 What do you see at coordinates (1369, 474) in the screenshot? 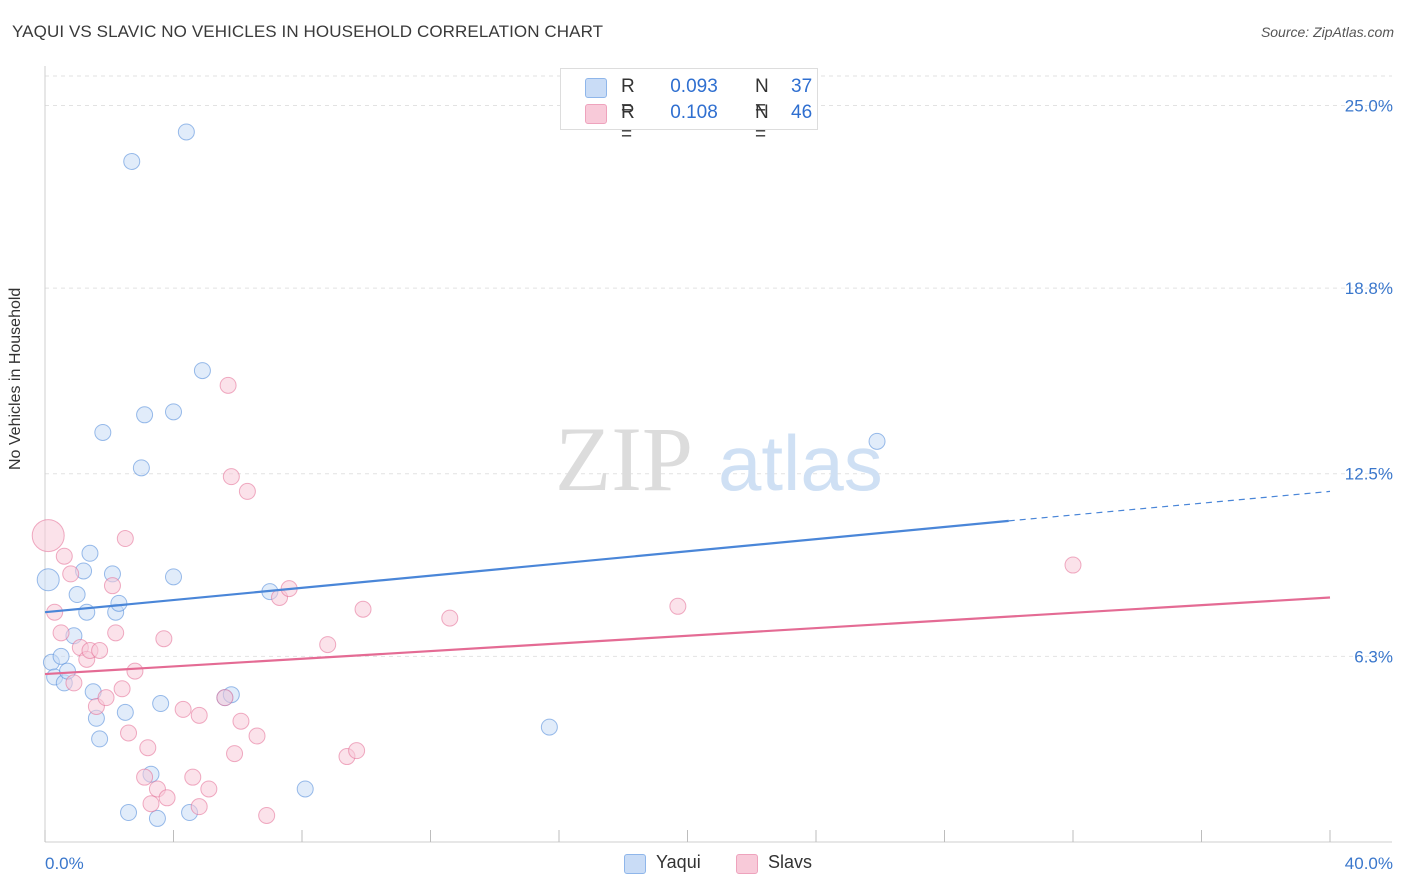
I see `y-tick-label: 12.5%` at bounding box center [1369, 474].